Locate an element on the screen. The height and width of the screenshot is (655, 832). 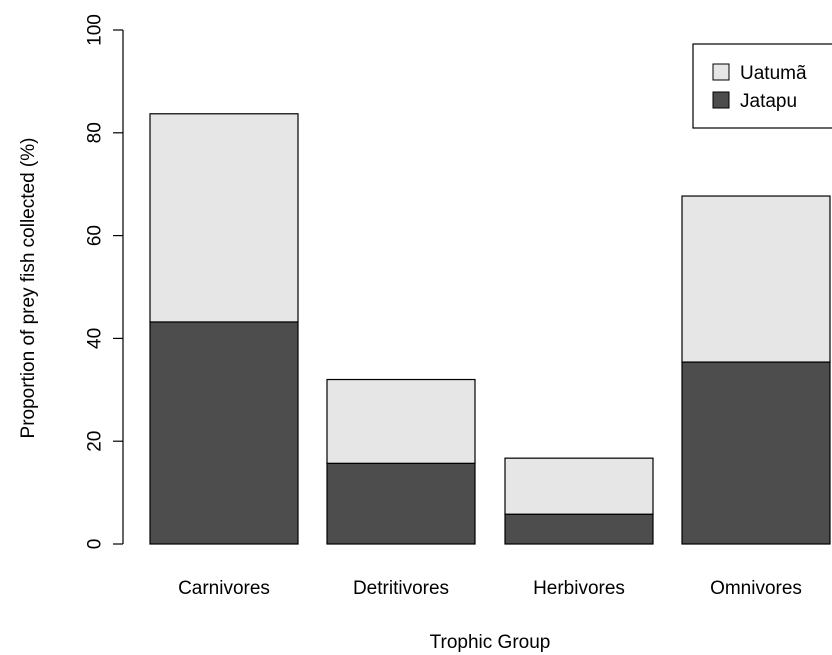
legend-label: Uatumã is located at coordinates (773, 73).